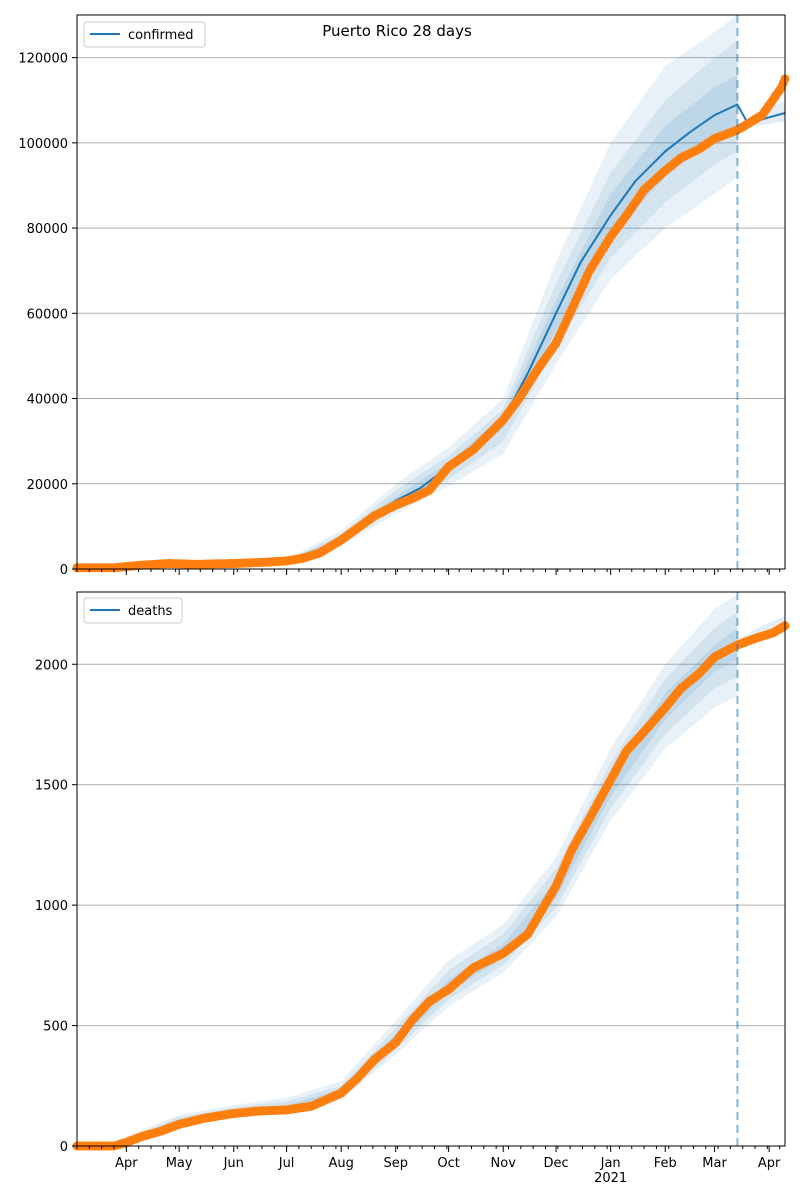 This screenshot has width=800, height=1200. I want to click on confirmed-y-ticks: 0 20000 40000 60000 80000 100000 120000, so click(47, 315).